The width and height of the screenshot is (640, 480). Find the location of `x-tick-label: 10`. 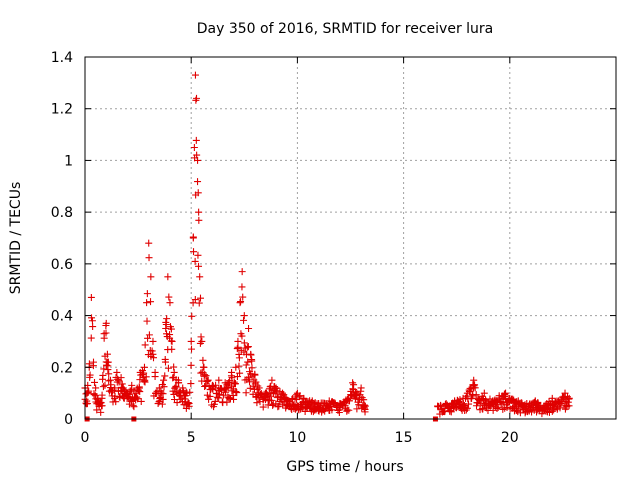

x-tick-label: 10 is located at coordinates (297, 438).